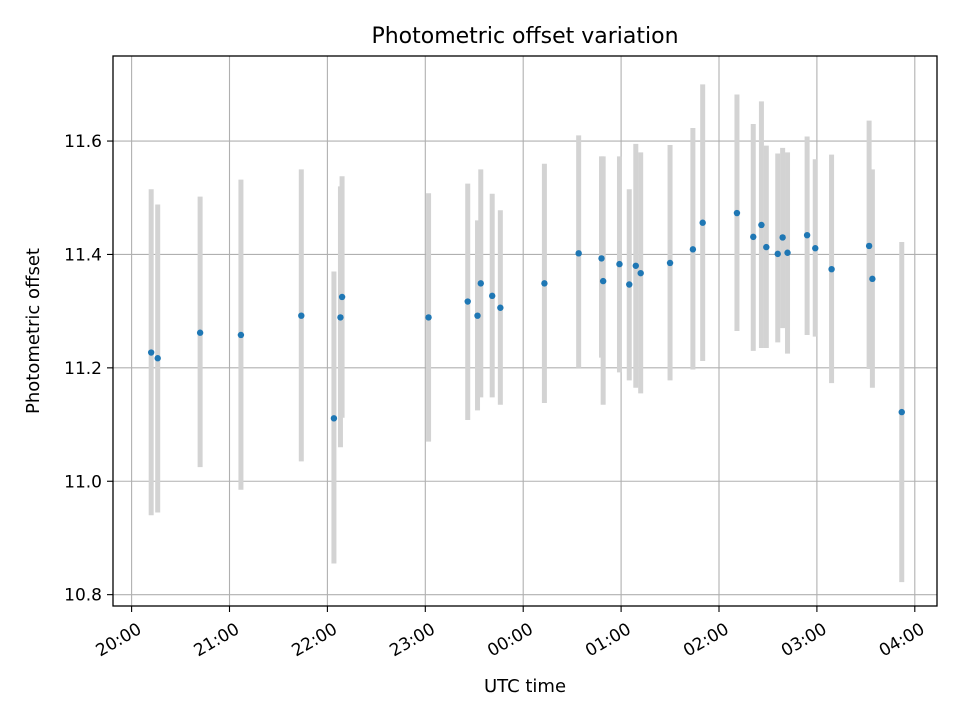 This screenshot has width=960, height=720. What do you see at coordinates (524, 36) in the screenshot?
I see `chart-title: Photometric offset variation` at bounding box center [524, 36].